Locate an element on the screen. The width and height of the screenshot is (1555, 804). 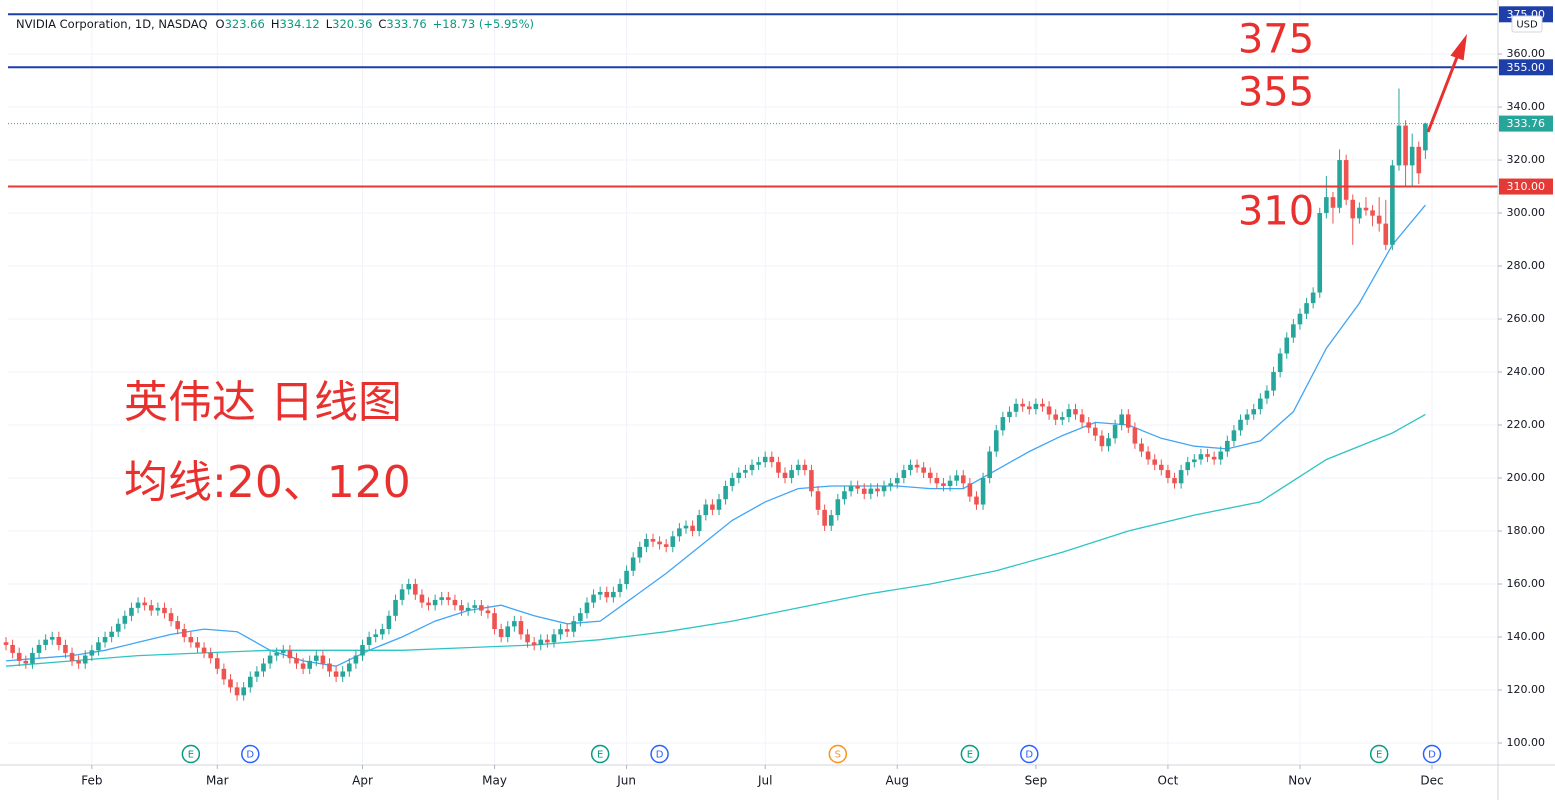
y-tick-label: 120.00 is located at coordinates (1526, 689).